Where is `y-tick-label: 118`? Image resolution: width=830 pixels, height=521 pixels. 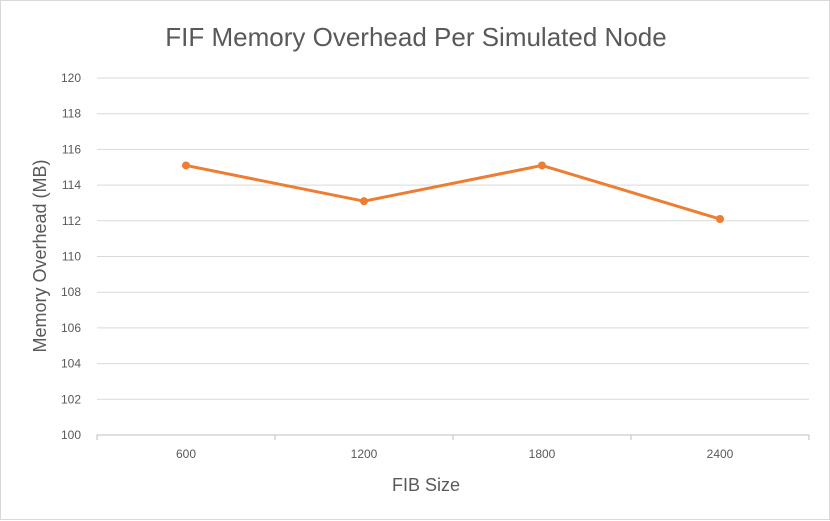 y-tick-label: 118 is located at coordinates (71, 114).